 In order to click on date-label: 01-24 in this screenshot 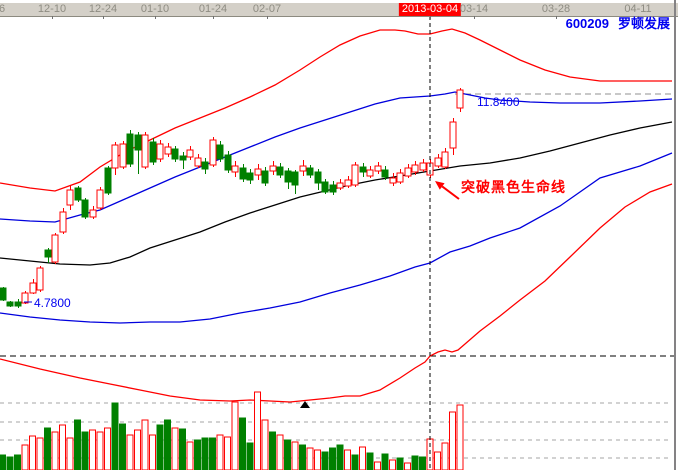, I will do `click(213, 9)`.